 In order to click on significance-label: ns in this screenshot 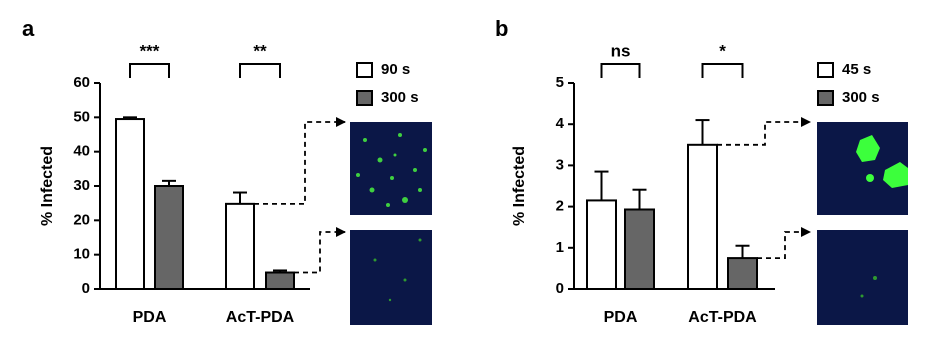, I will do `click(621, 50)`.